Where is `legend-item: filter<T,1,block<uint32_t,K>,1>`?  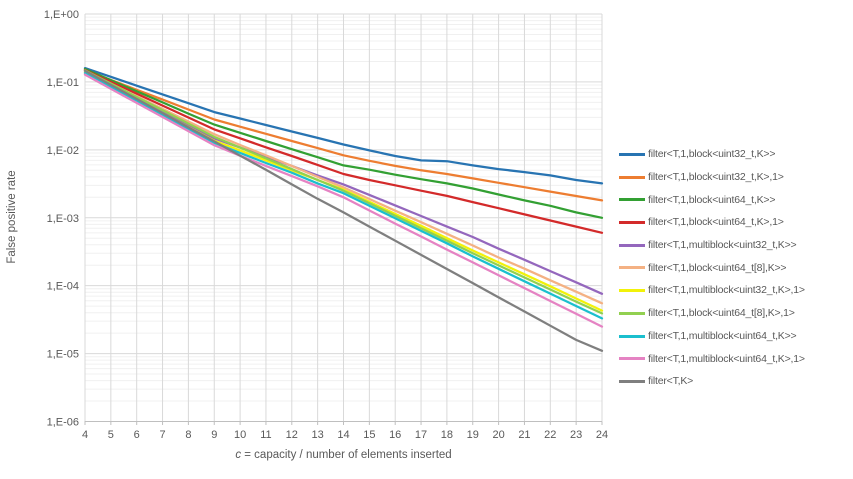
legend-item: filter<T,1,block<uint32_t,K>,1> is located at coordinates (735, 177).